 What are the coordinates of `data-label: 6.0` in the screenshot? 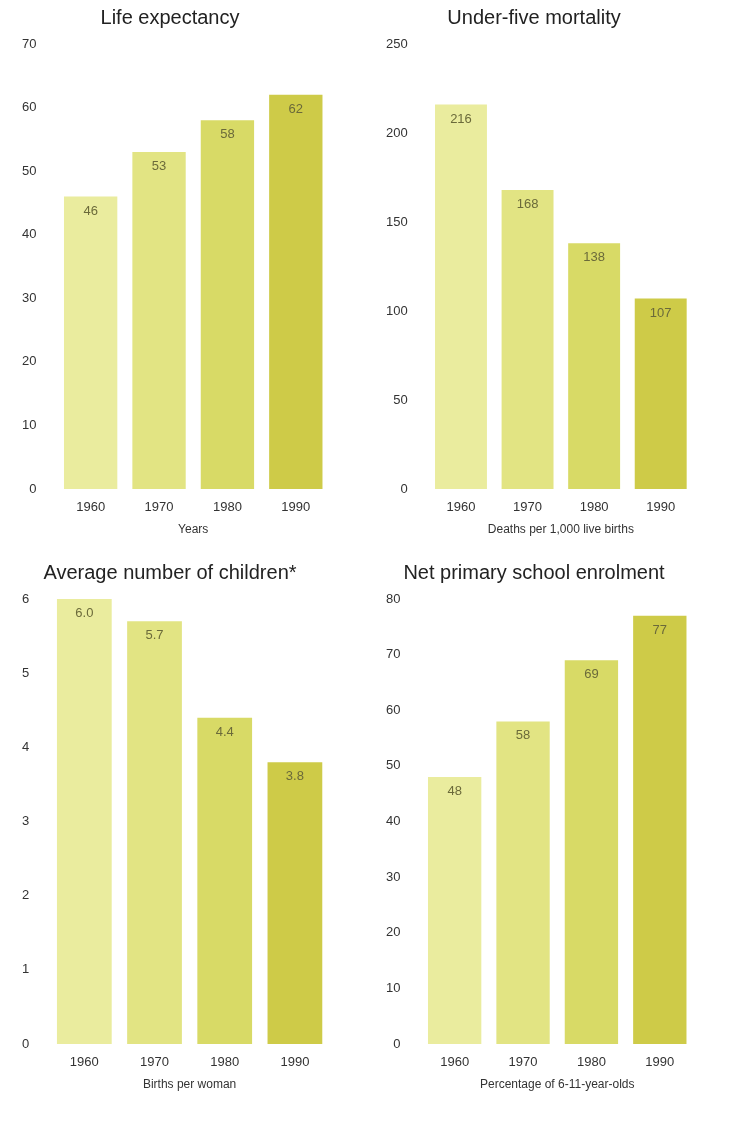 It's located at (84, 613).